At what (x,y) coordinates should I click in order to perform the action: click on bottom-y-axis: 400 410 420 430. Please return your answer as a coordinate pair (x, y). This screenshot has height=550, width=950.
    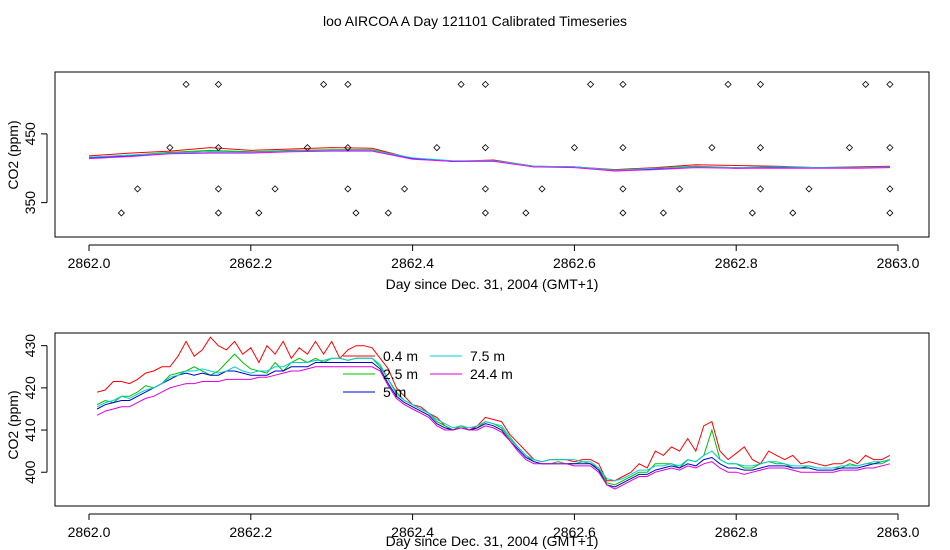
    Looking at the image, I should click on (35, 409).